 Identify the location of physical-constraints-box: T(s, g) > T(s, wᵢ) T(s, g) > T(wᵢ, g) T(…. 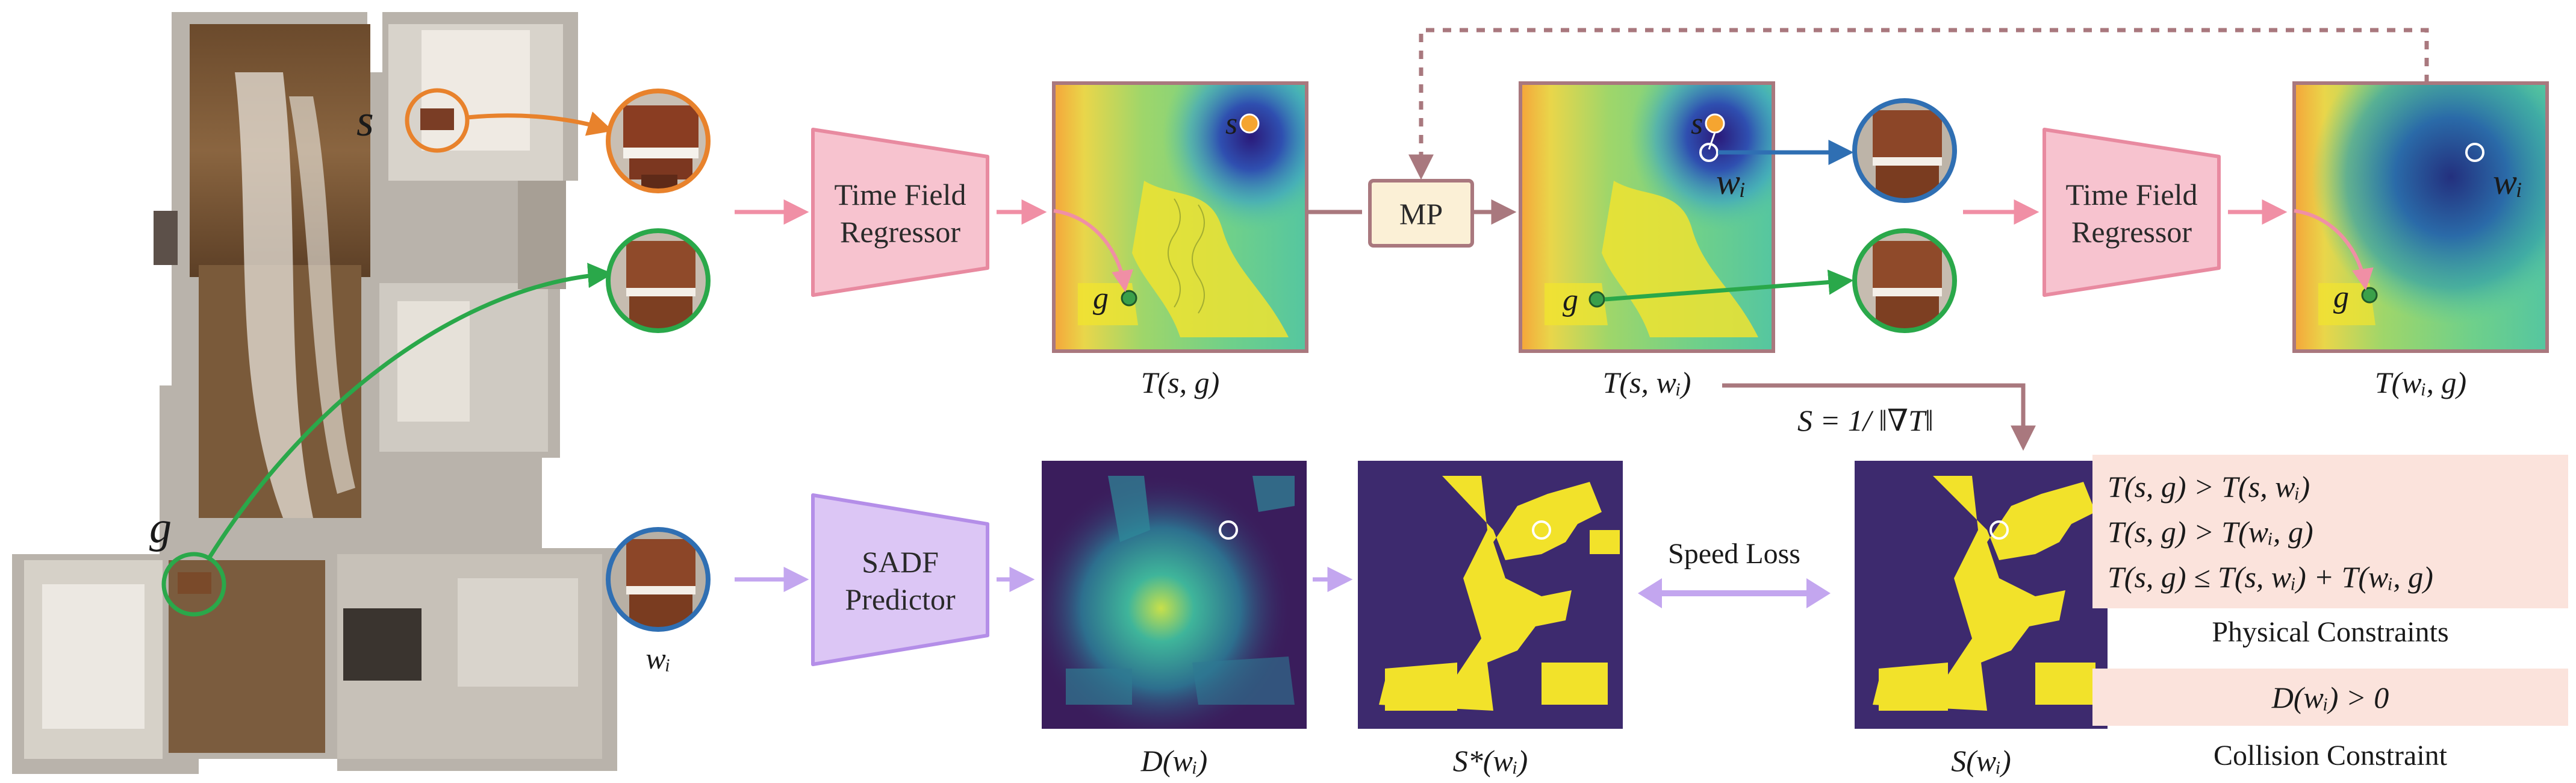
(2330, 531).